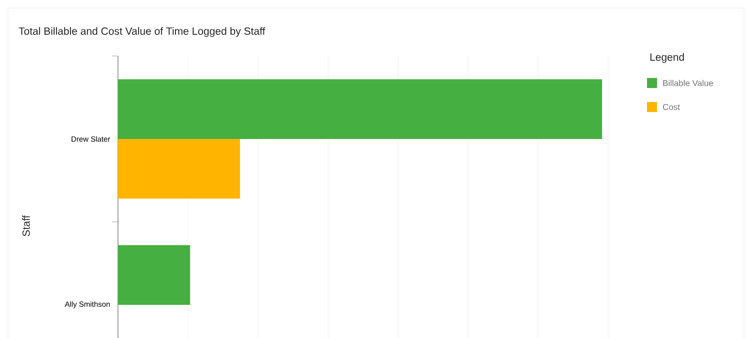  Describe the element at coordinates (671, 107) in the screenshot. I see `legend-label: Cost` at that location.